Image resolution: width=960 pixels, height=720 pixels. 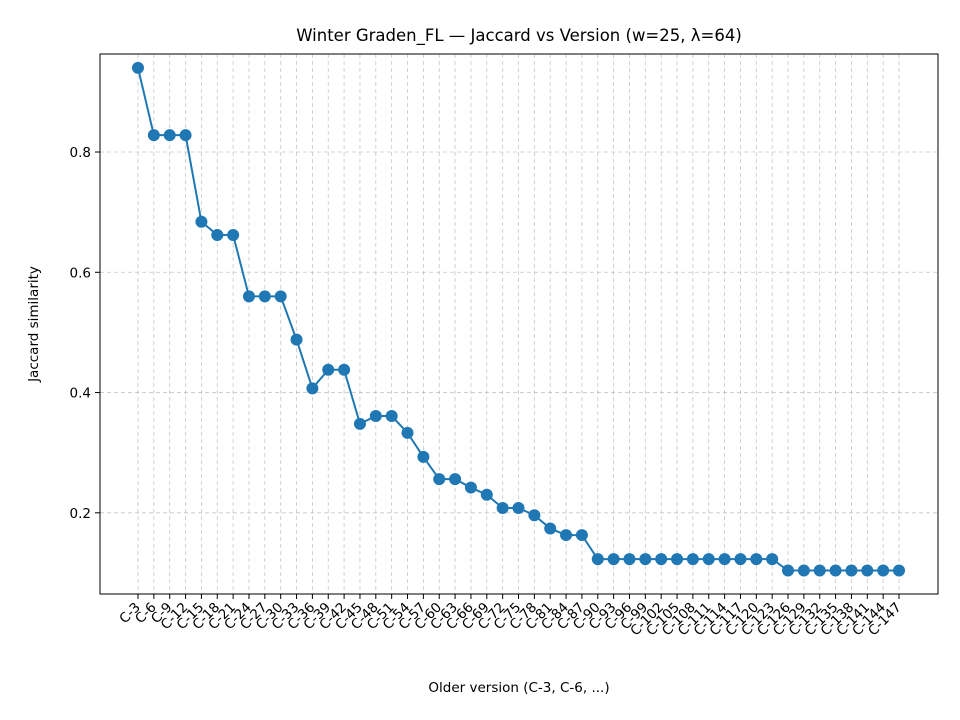 I want to click on y-axis-label: Jaccard similarity, so click(x=34, y=324).